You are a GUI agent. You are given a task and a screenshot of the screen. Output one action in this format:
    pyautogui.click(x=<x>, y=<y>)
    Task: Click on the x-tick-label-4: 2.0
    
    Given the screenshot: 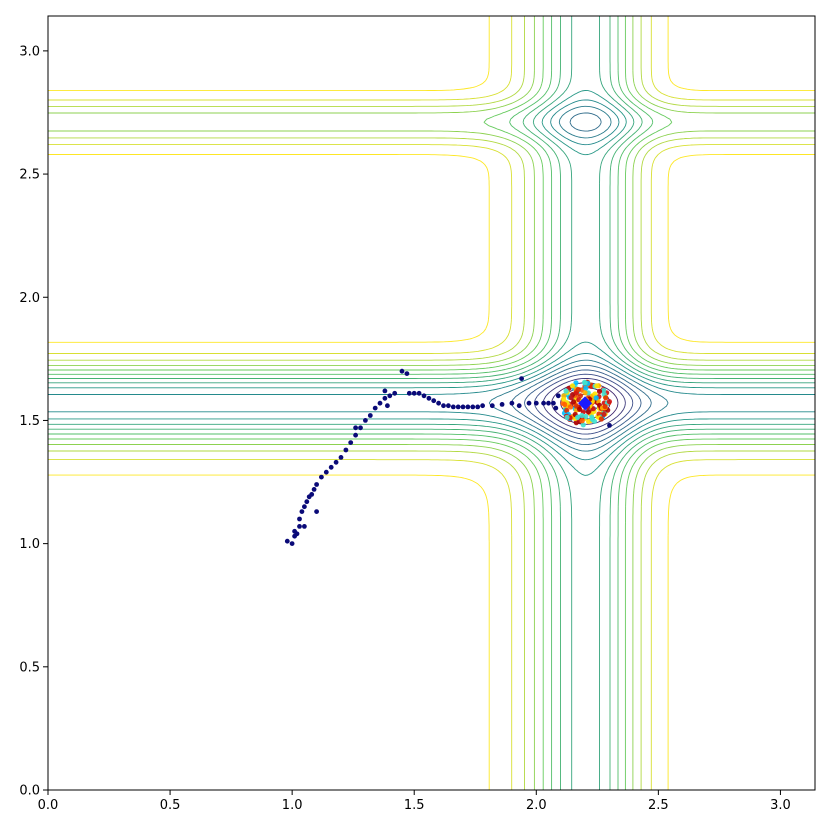 What is the action you would take?
    pyautogui.click(x=536, y=805)
    